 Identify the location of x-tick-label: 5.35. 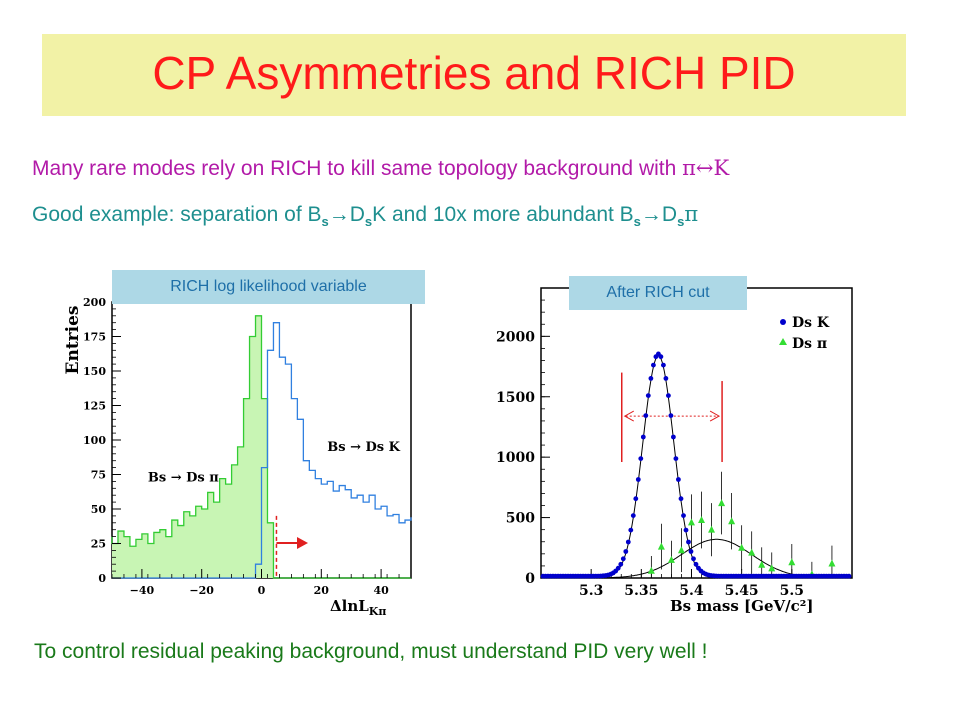
(641, 591).